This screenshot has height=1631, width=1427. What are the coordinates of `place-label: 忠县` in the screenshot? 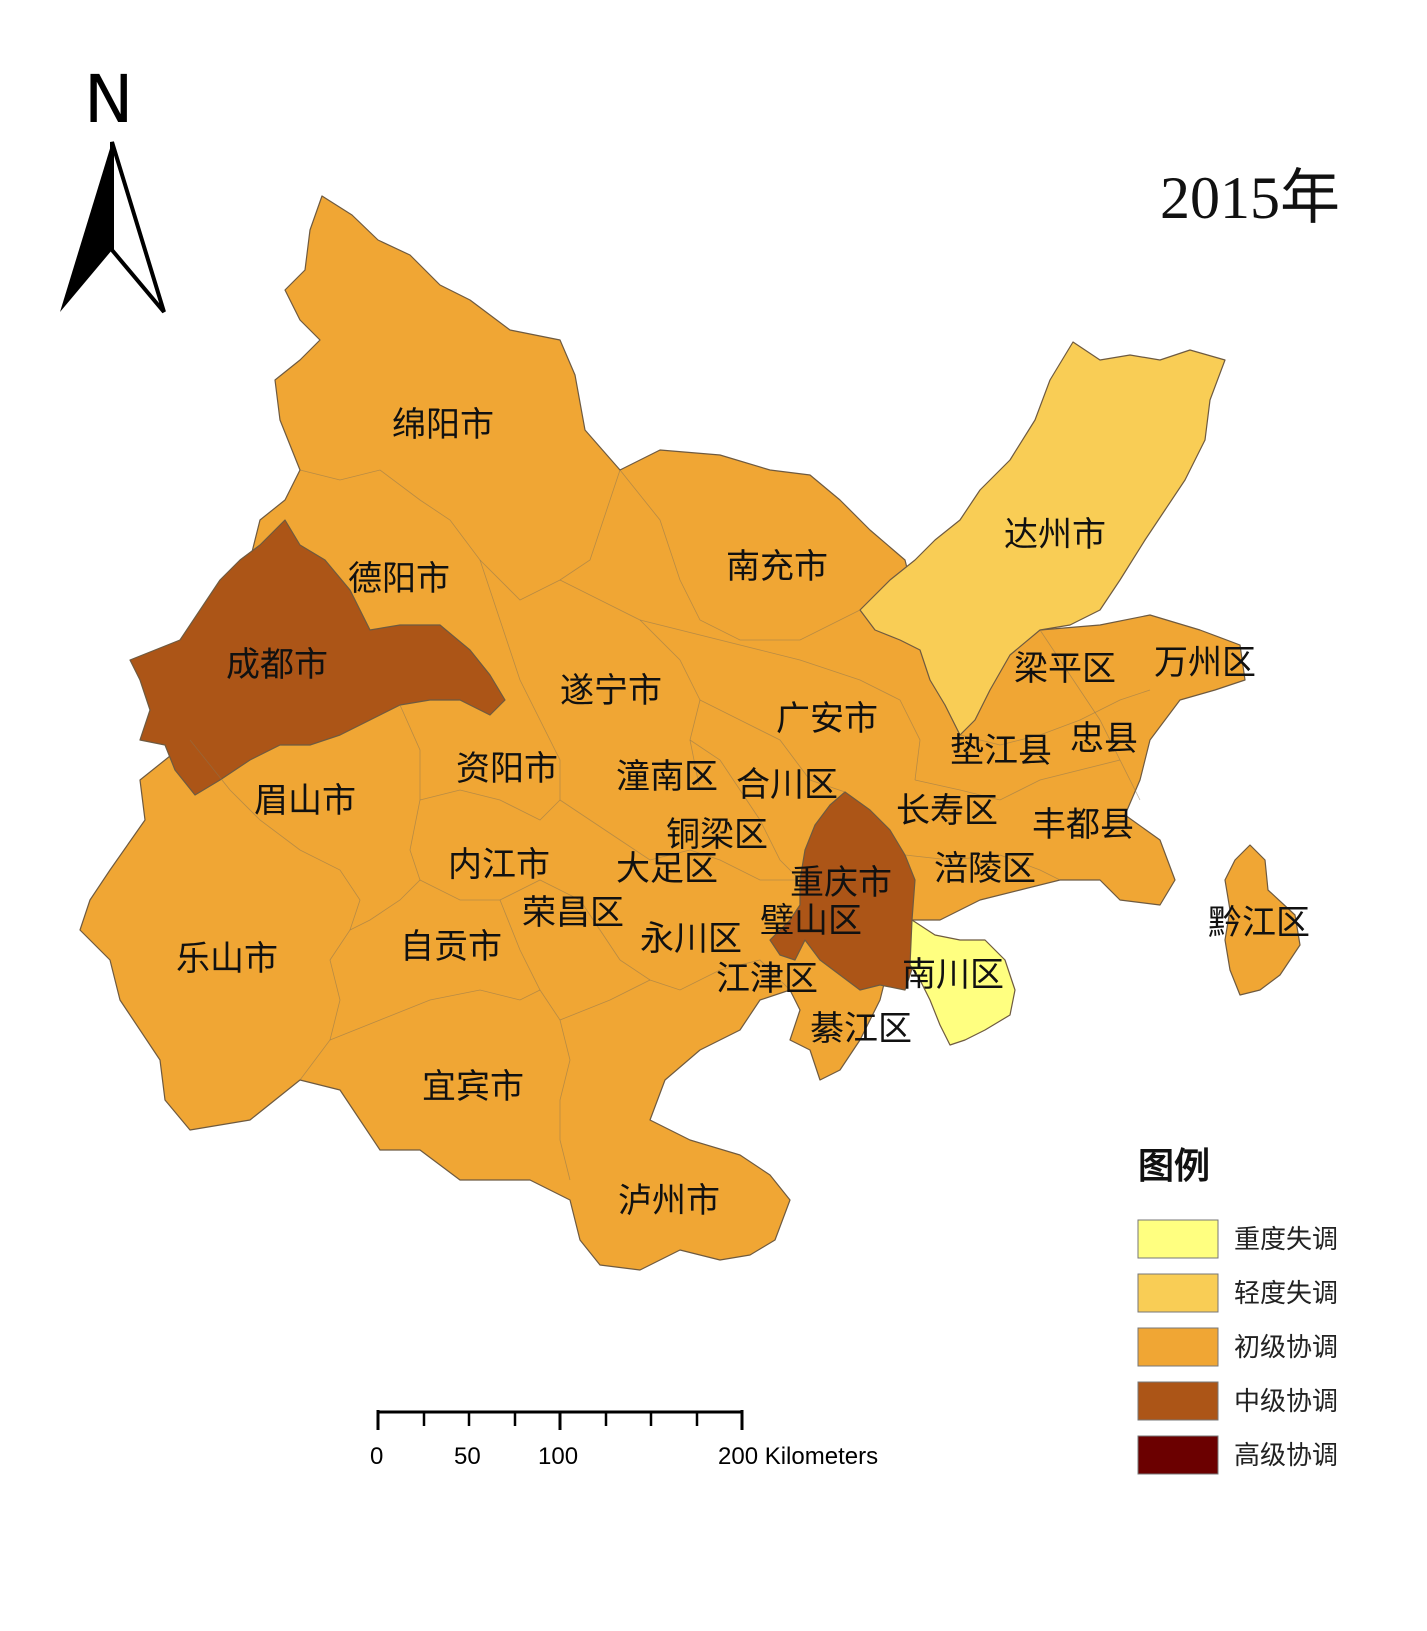 It's located at (1104, 739).